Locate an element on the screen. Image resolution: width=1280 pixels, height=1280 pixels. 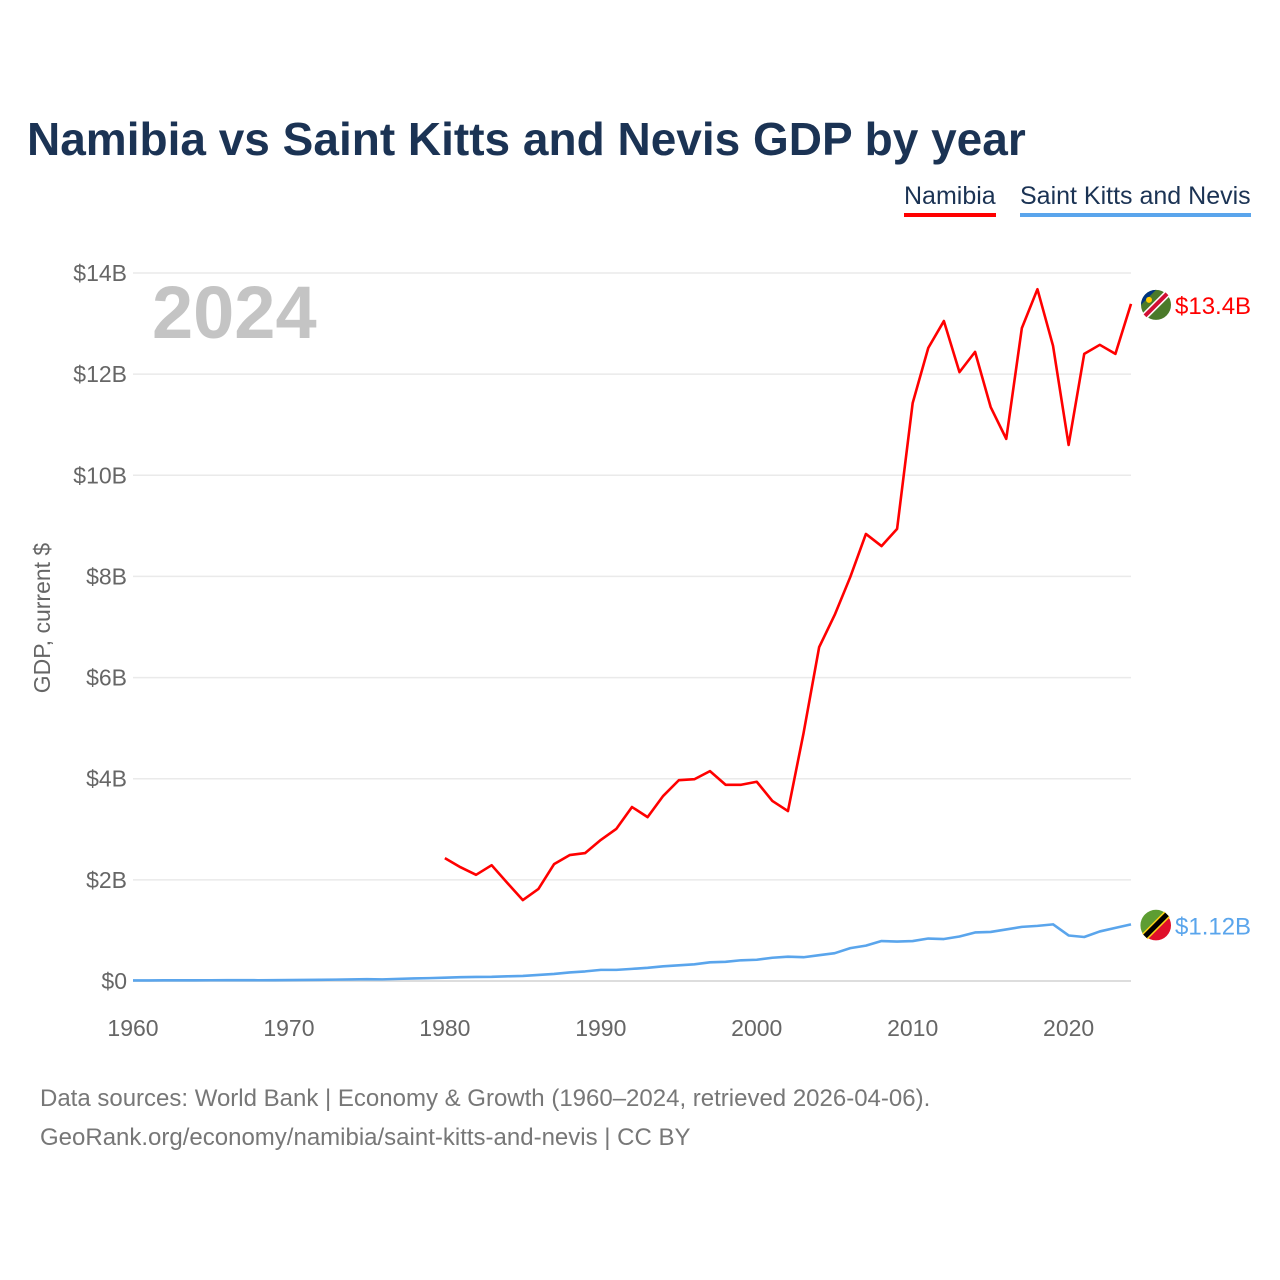
flag-sun is located at coordinates (1149, 299).